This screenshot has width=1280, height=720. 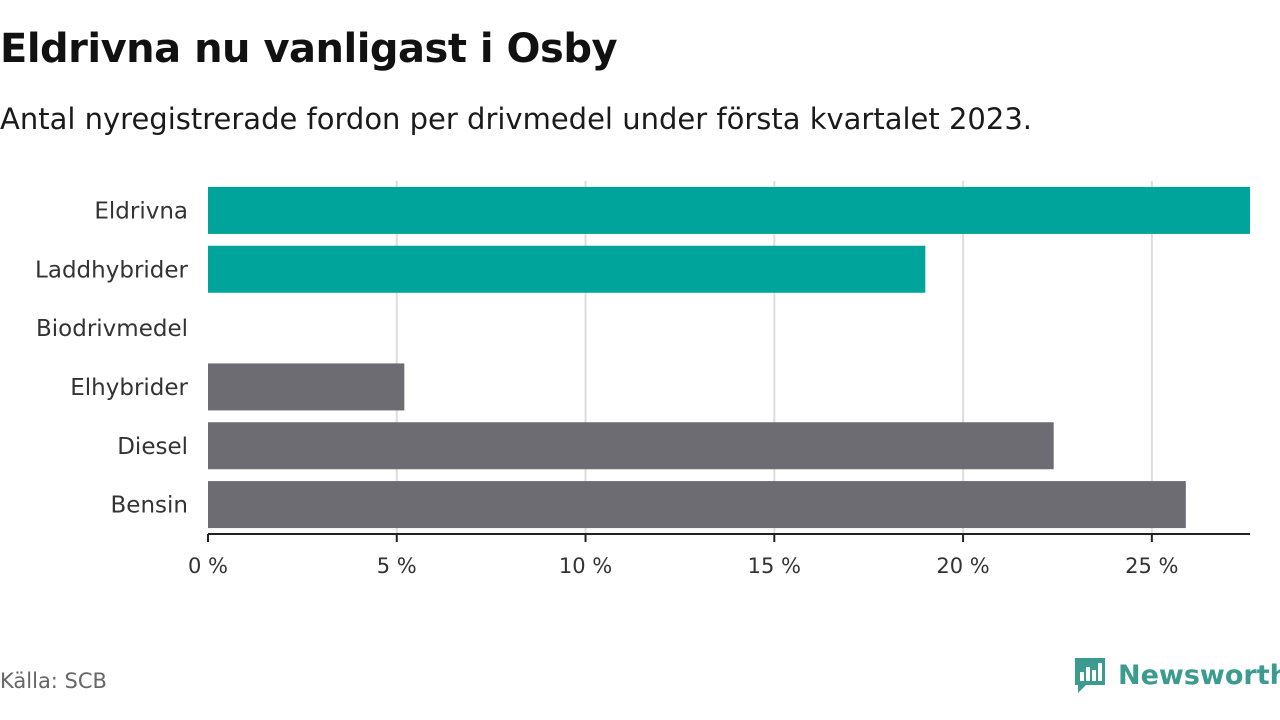 What do you see at coordinates (1199, 675) in the screenshot?
I see `brand-name: Newsworthy` at bounding box center [1199, 675].